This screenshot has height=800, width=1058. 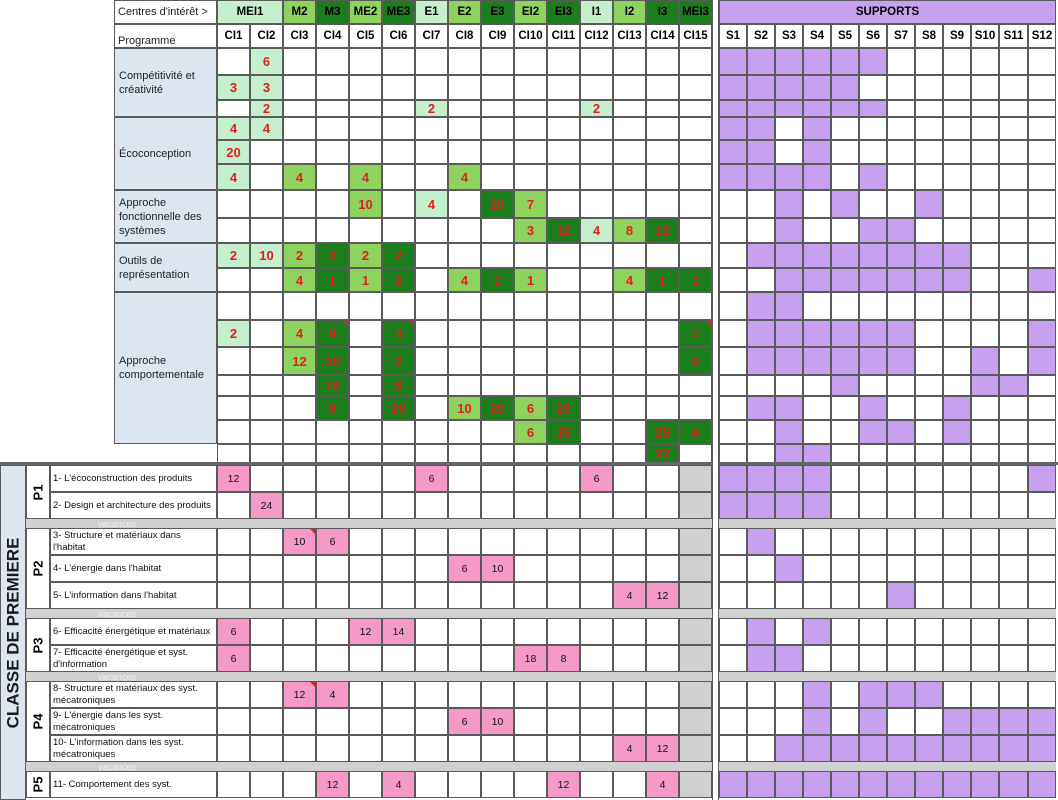 I want to click on hours-value: 20, so click(x=563, y=408).